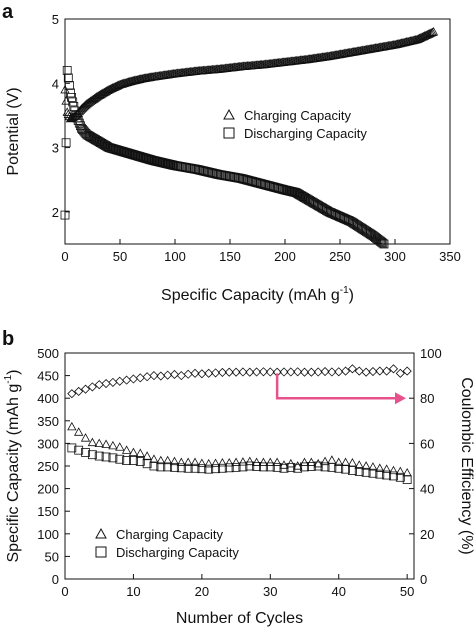 The width and height of the screenshot is (474, 632). I want to click on pink-arrow, so click(336, 386).